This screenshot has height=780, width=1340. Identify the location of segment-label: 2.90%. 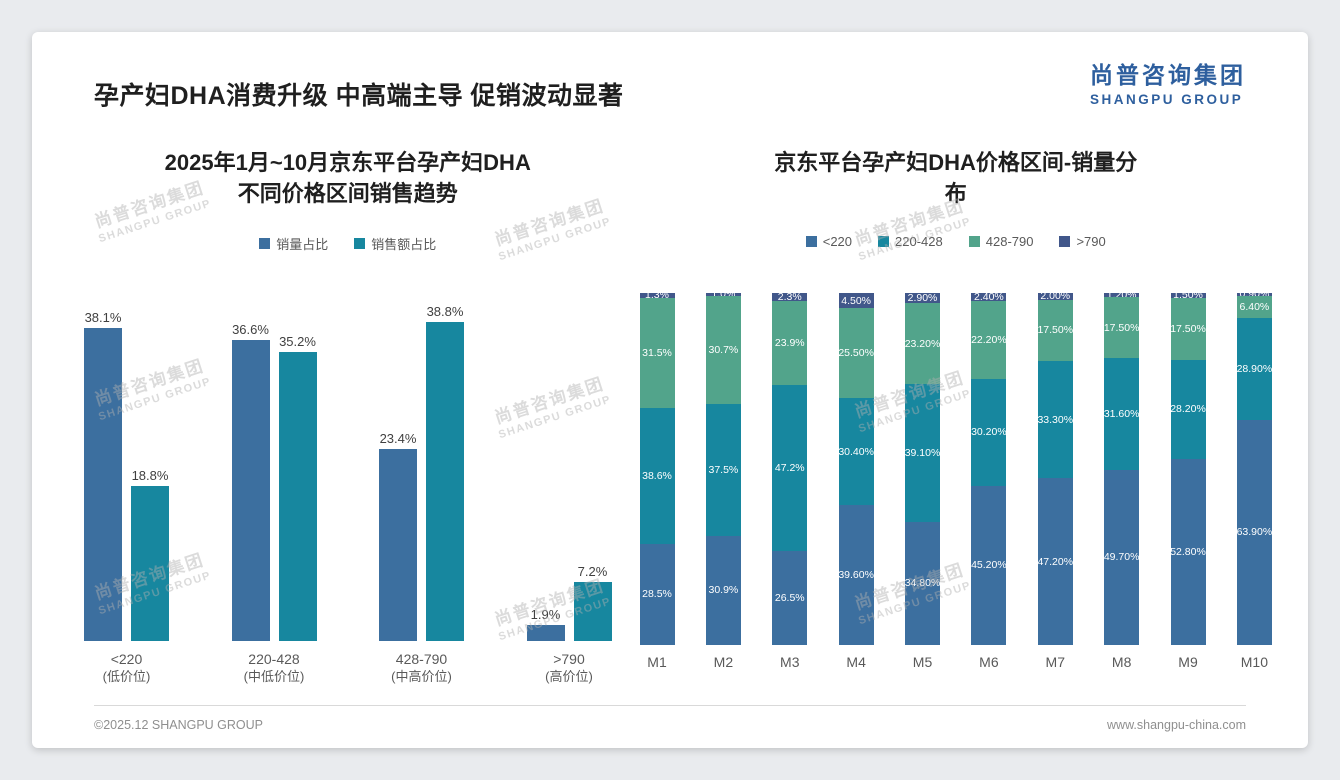
(922, 297).